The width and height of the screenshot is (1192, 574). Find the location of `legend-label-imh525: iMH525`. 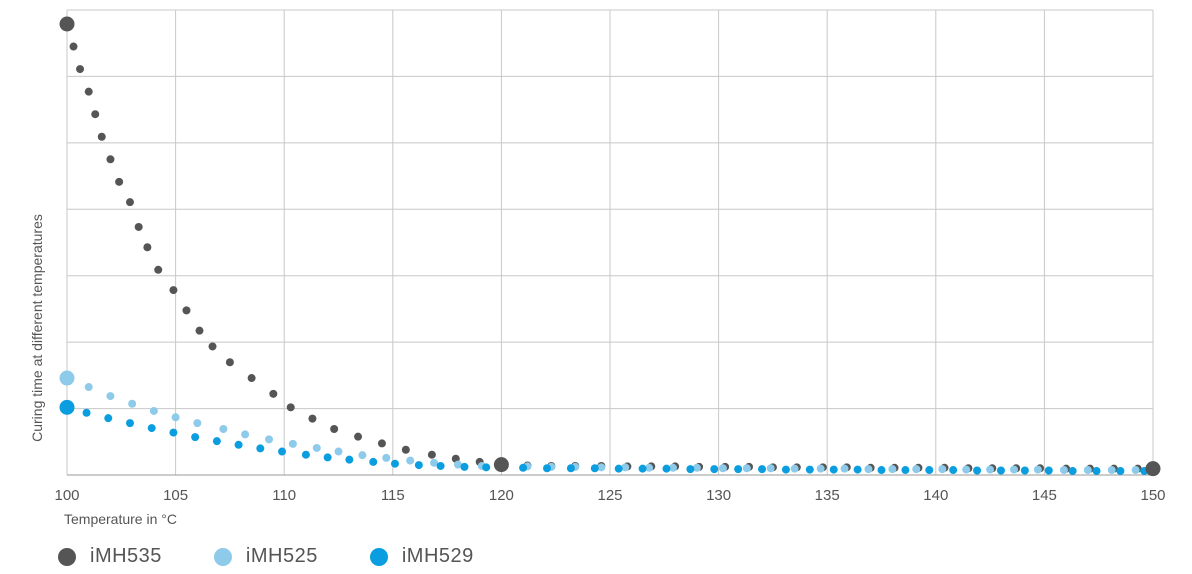

legend-label-imh525: iMH525 is located at coordinates (281, 556).